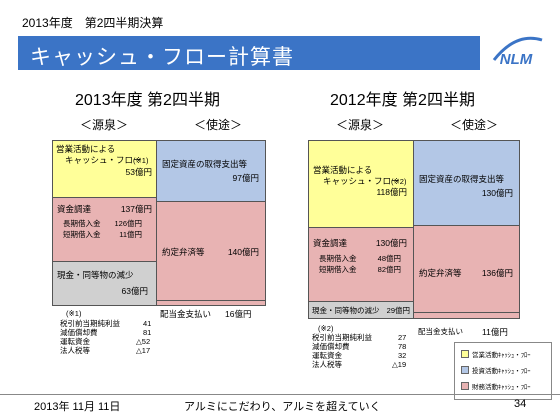 The image size is (560, 420). I want to click on right-cashdec-label: 現金・同等物の減少, so click(346, 310).